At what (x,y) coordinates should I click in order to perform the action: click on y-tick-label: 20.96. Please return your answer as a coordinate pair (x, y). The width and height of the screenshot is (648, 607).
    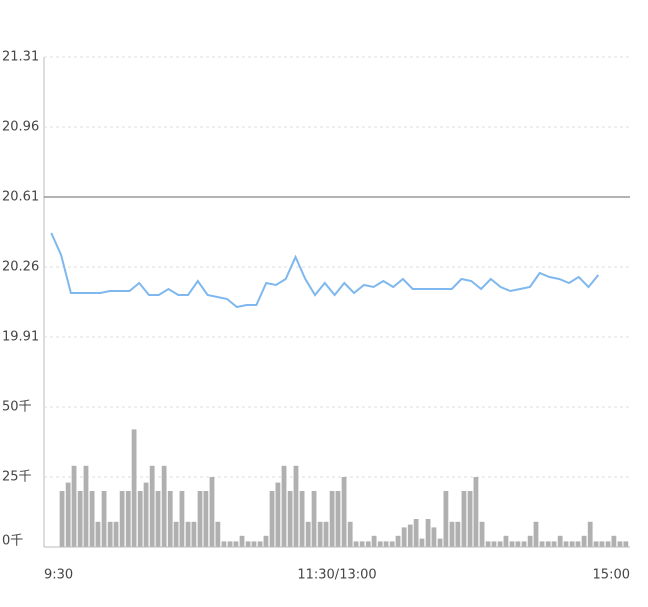
    Looking at the image, I should click on (20, 127).